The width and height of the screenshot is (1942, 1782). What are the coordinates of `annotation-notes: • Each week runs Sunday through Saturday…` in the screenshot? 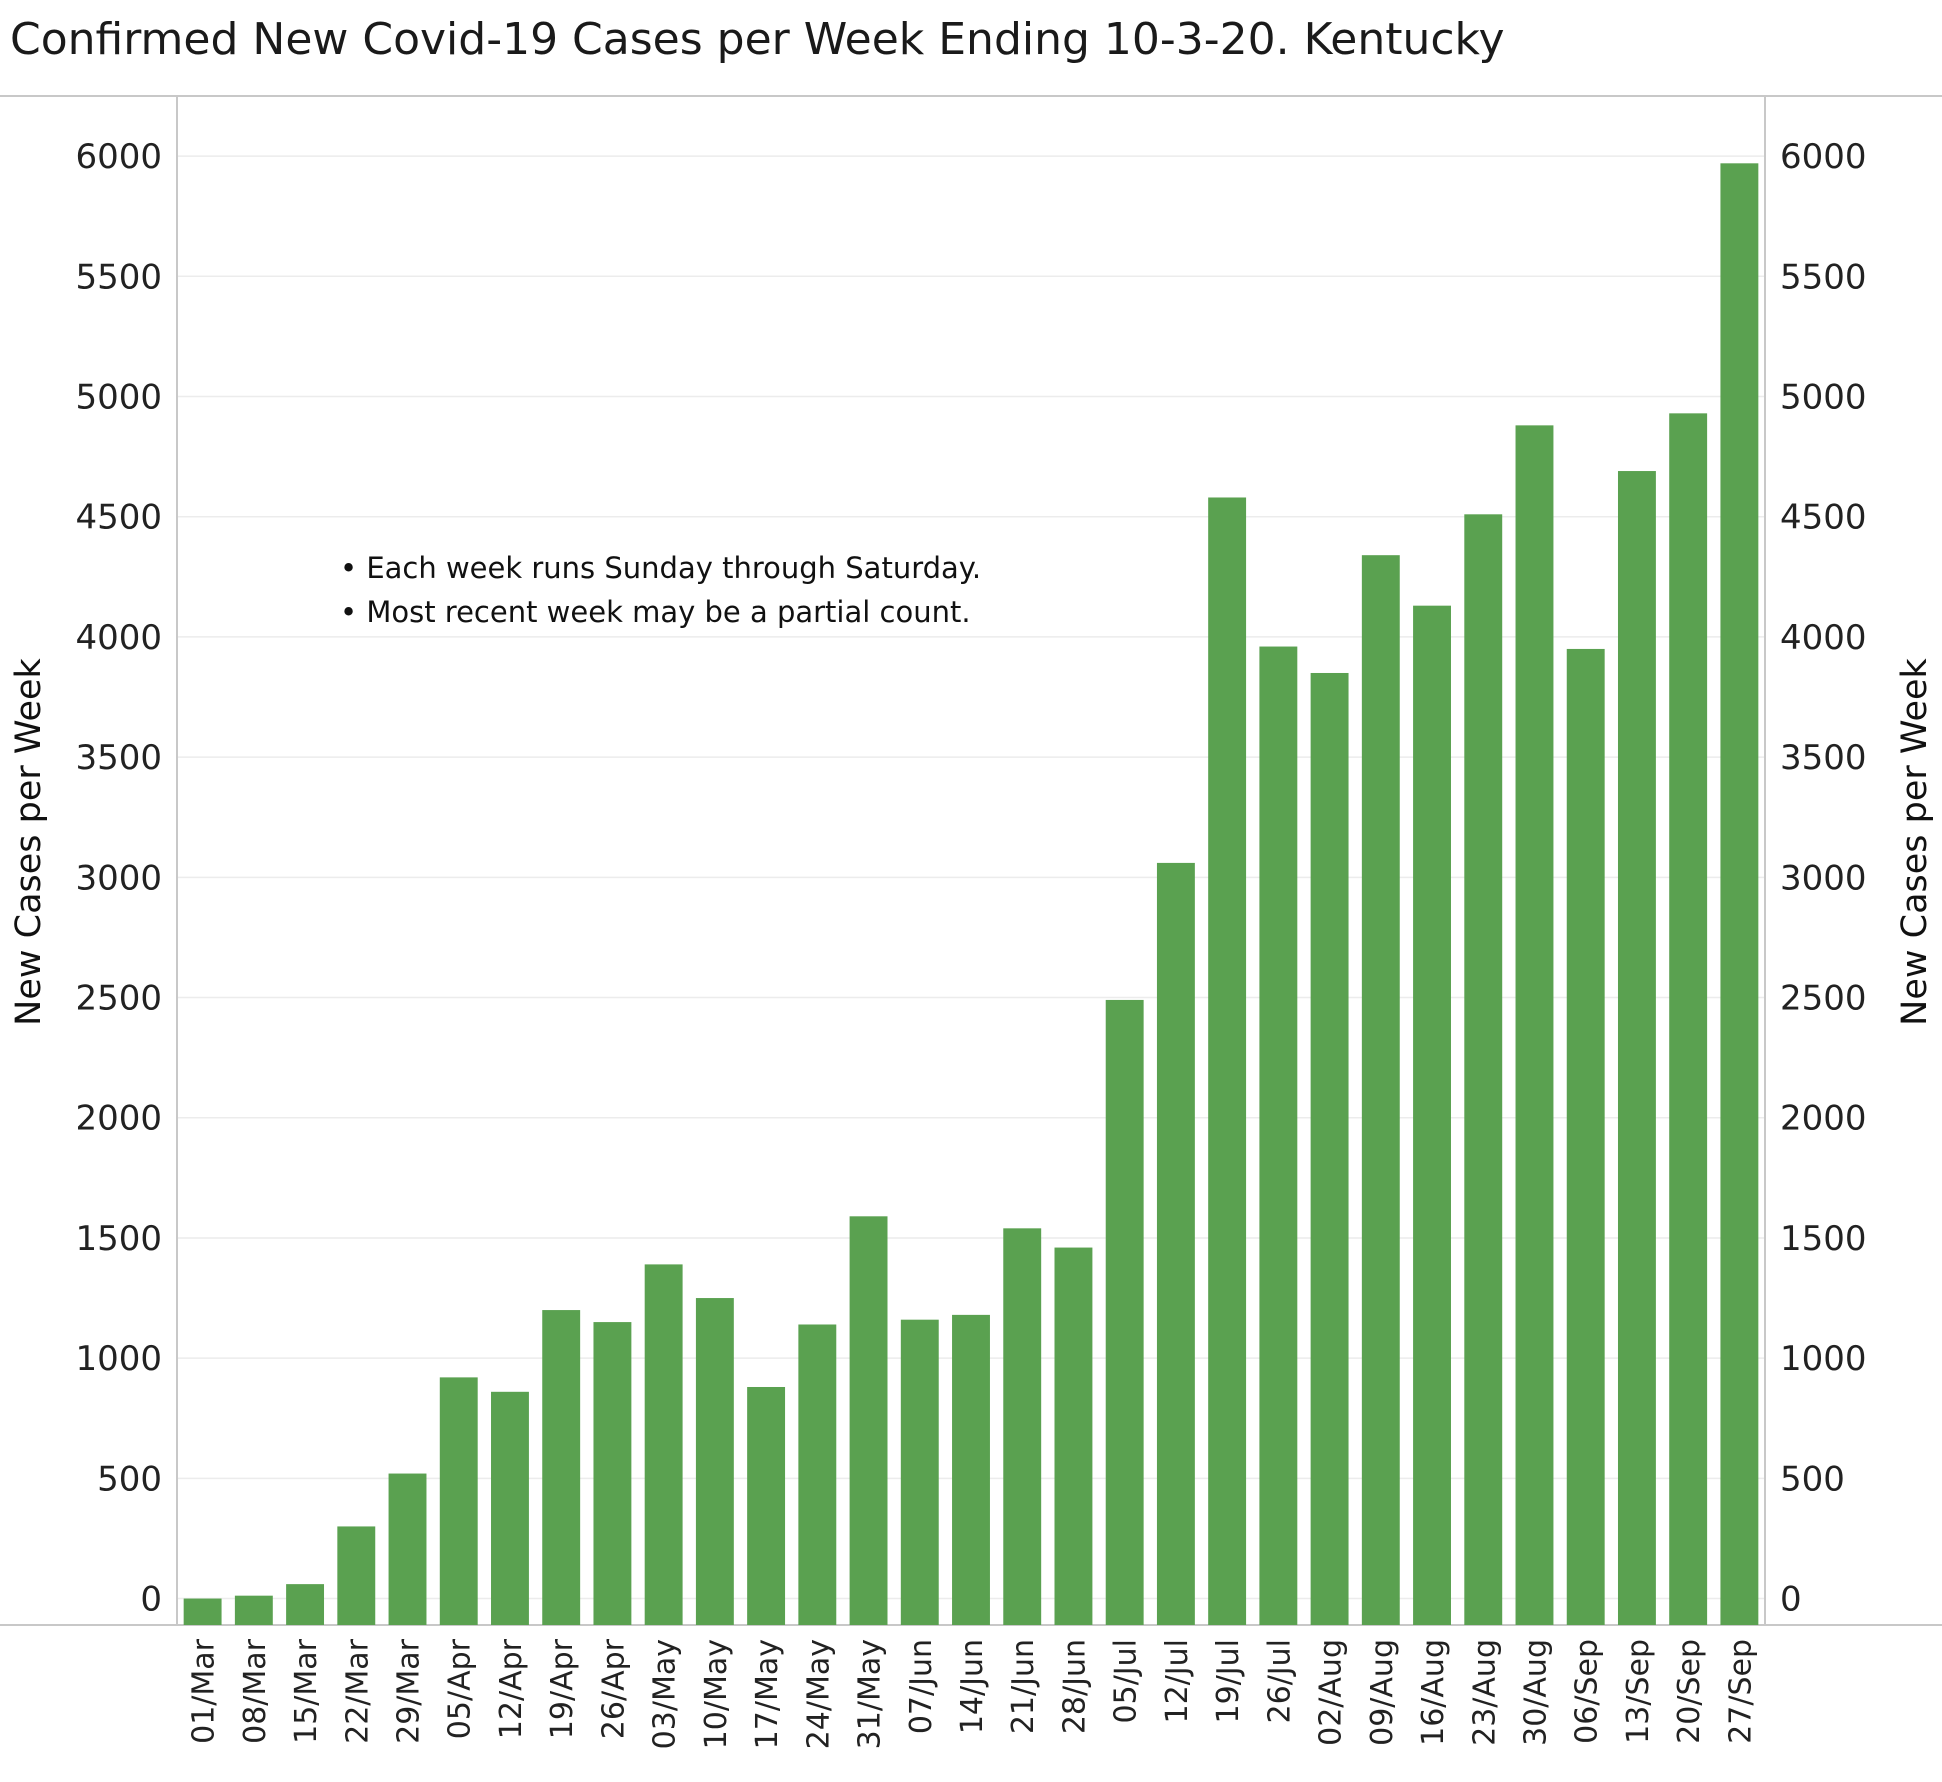 It's located at (660, 590).